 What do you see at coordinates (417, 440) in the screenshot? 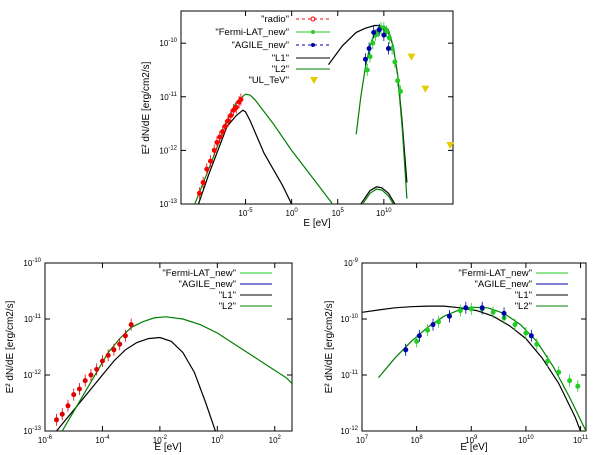
I see `br-xtick-label-1: 10⁸` at bounding box center [417, 440].